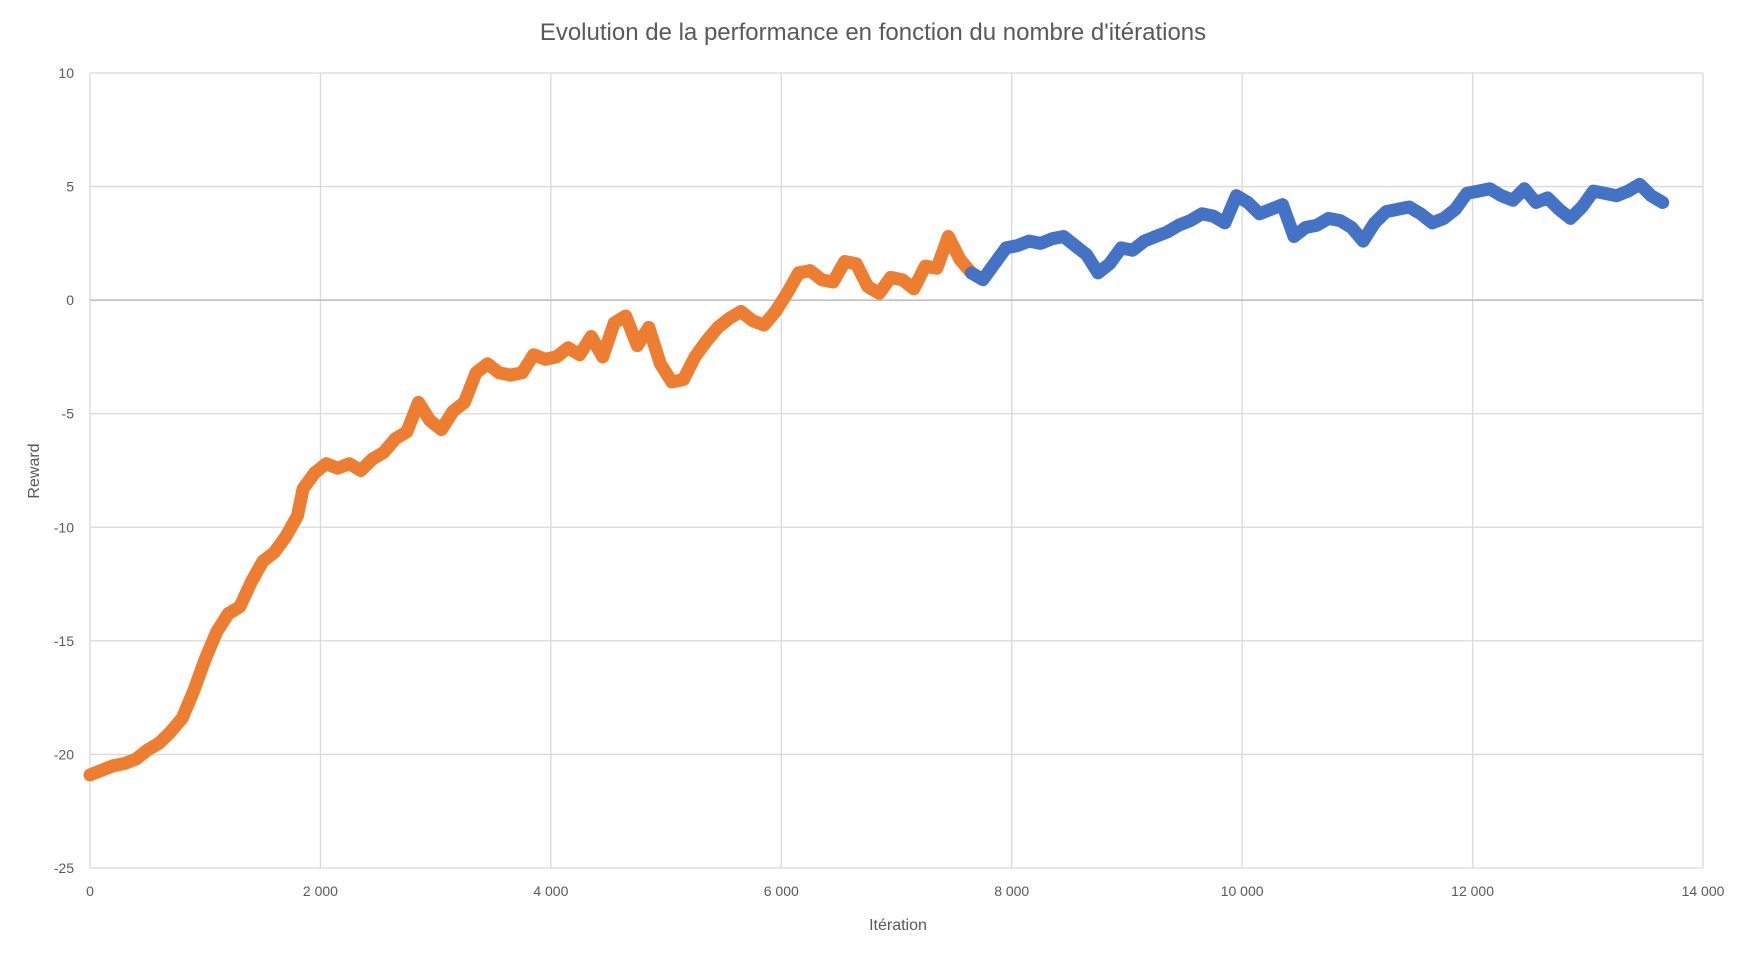 Image resolution: width=1746 pixels, height=953 pixels. Describe the element at coordinates (550, 891) in the screenshot. I see `x-tick-label: 4 000` at that location.